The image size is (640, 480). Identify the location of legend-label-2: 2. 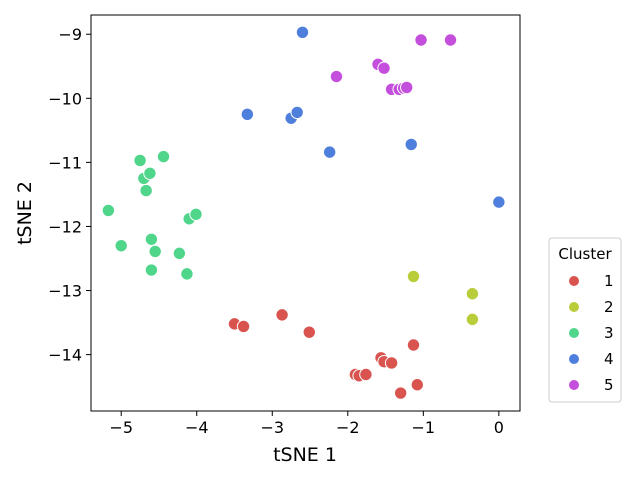
(609, 307).